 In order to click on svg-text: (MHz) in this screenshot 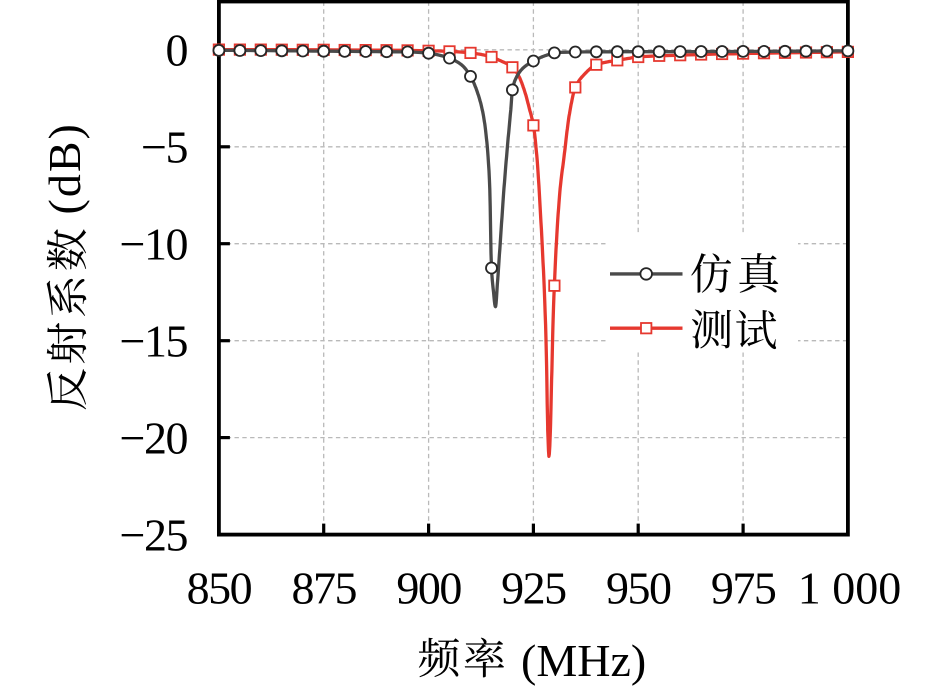, I will do `click(583, 660)`.